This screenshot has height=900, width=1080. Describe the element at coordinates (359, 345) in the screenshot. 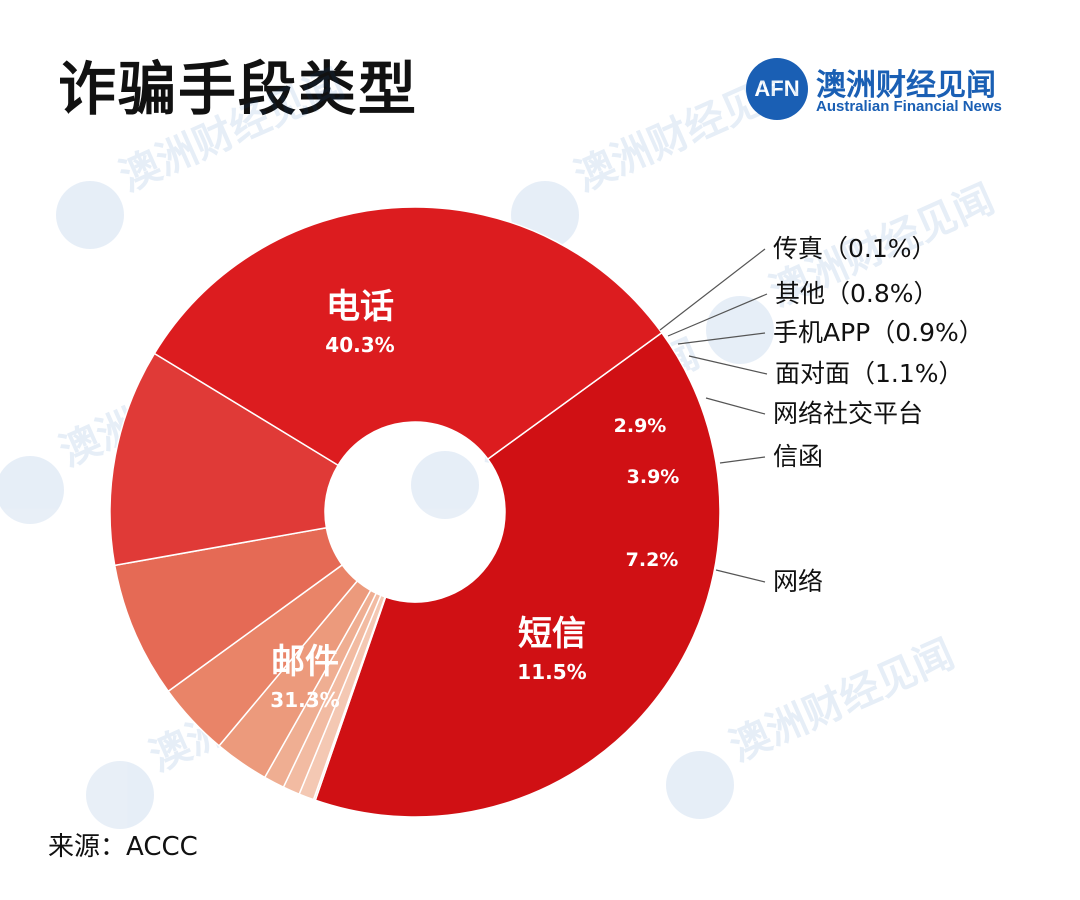

I see `slice-label-value: 40.3%` at that location.